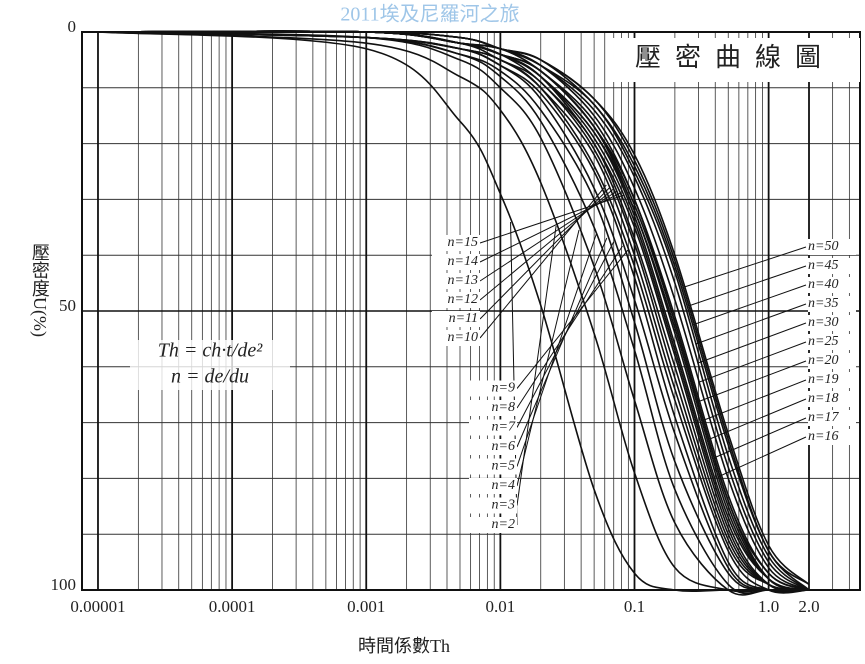 The image size is (865, 664). I want to click on series-label: n=13, so click(463, 280).